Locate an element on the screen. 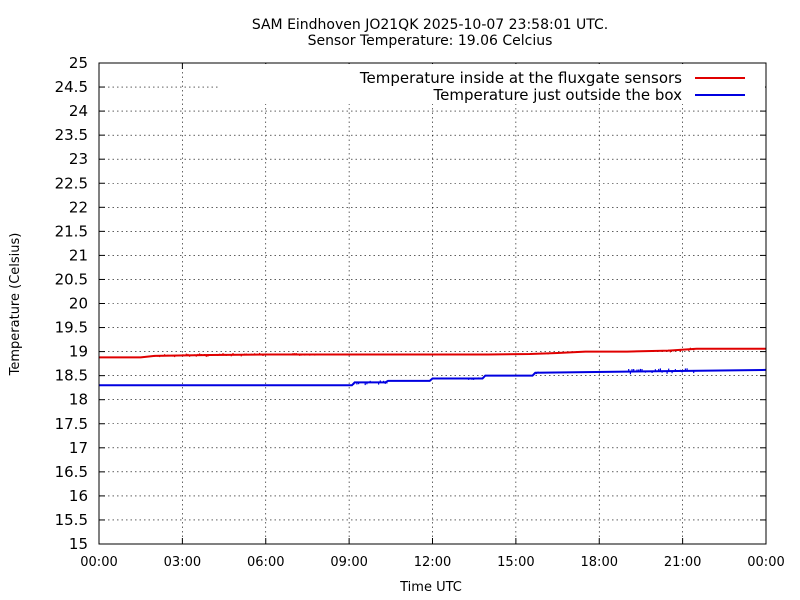  y-tick-label: 16.5 is located at coordinates (71, 472).